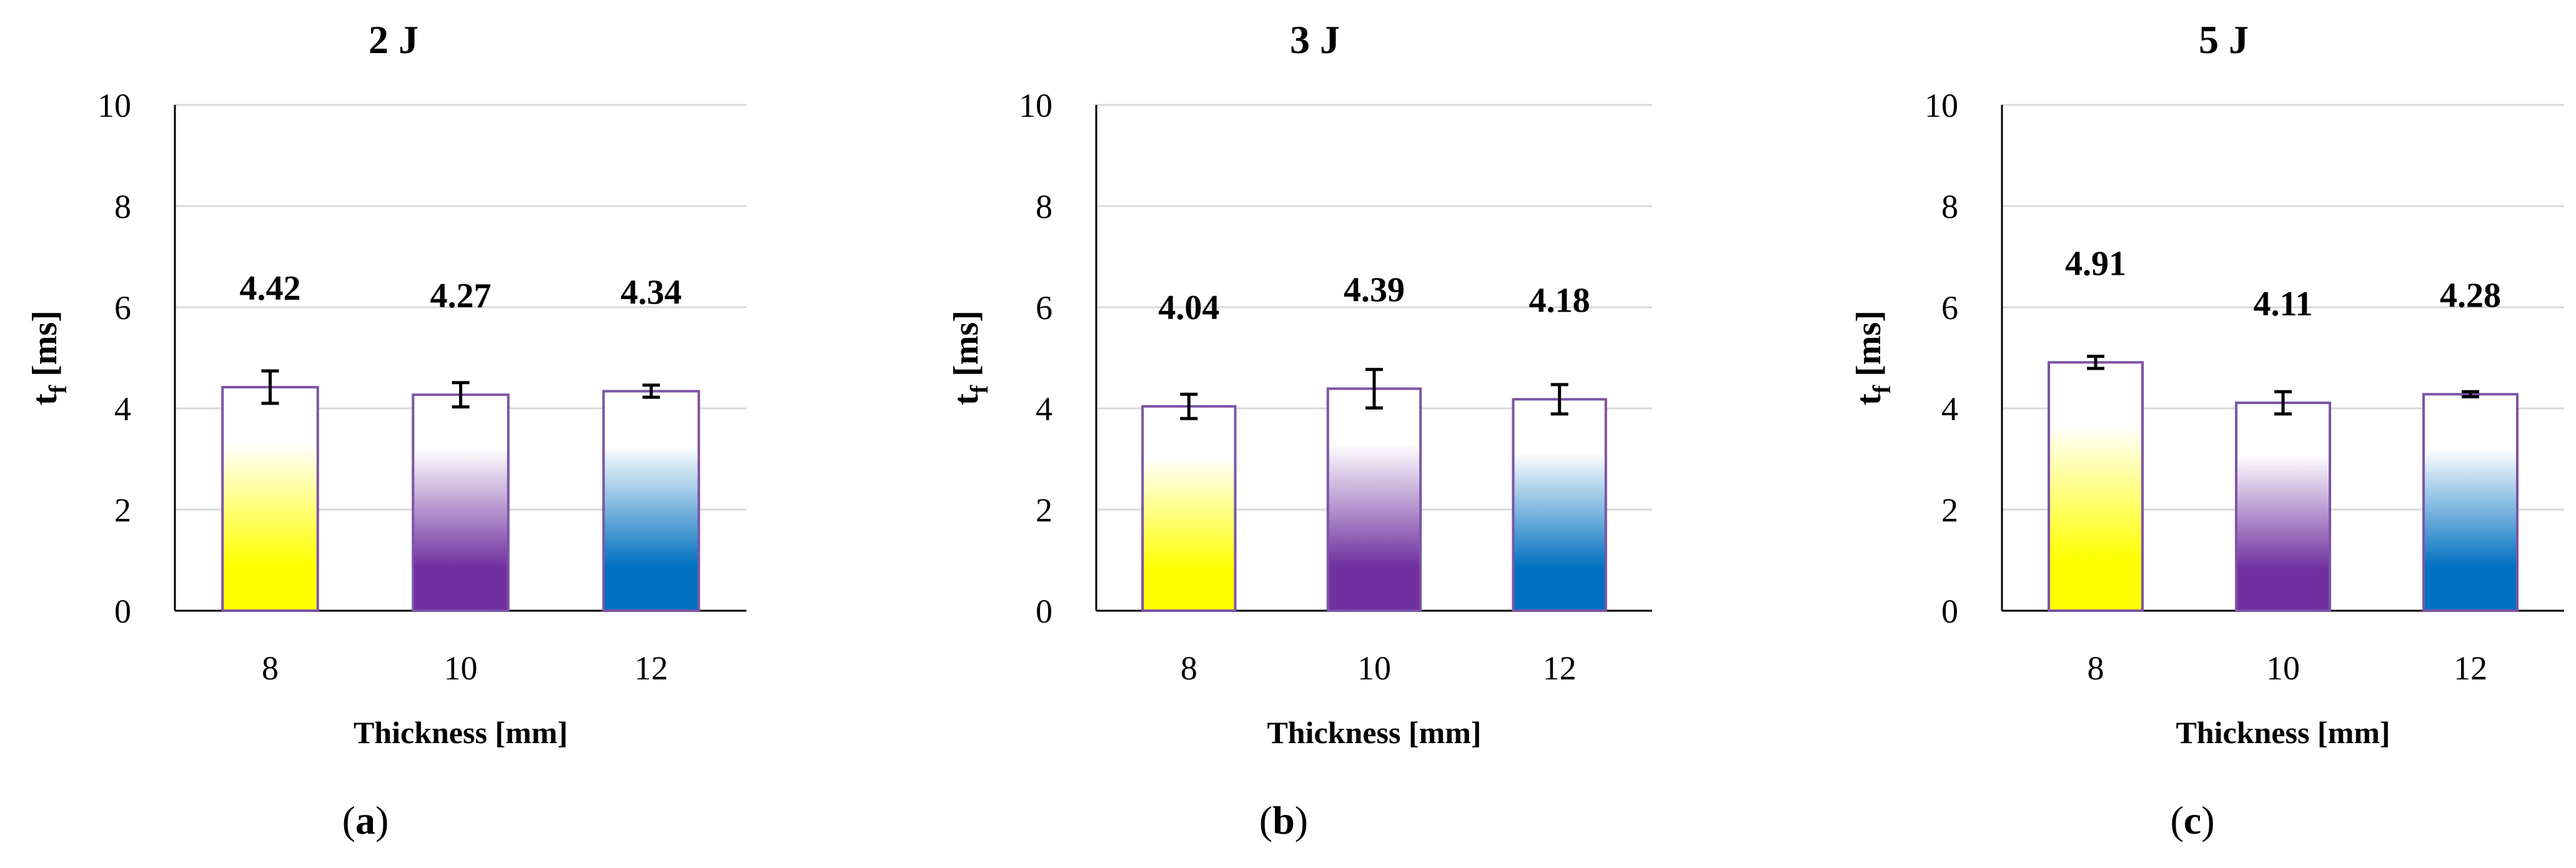 Image resolution: width=2576 pixels, height=868 pixels. I want to click on panel-sublabel-letter: b, so click(1283, 820).